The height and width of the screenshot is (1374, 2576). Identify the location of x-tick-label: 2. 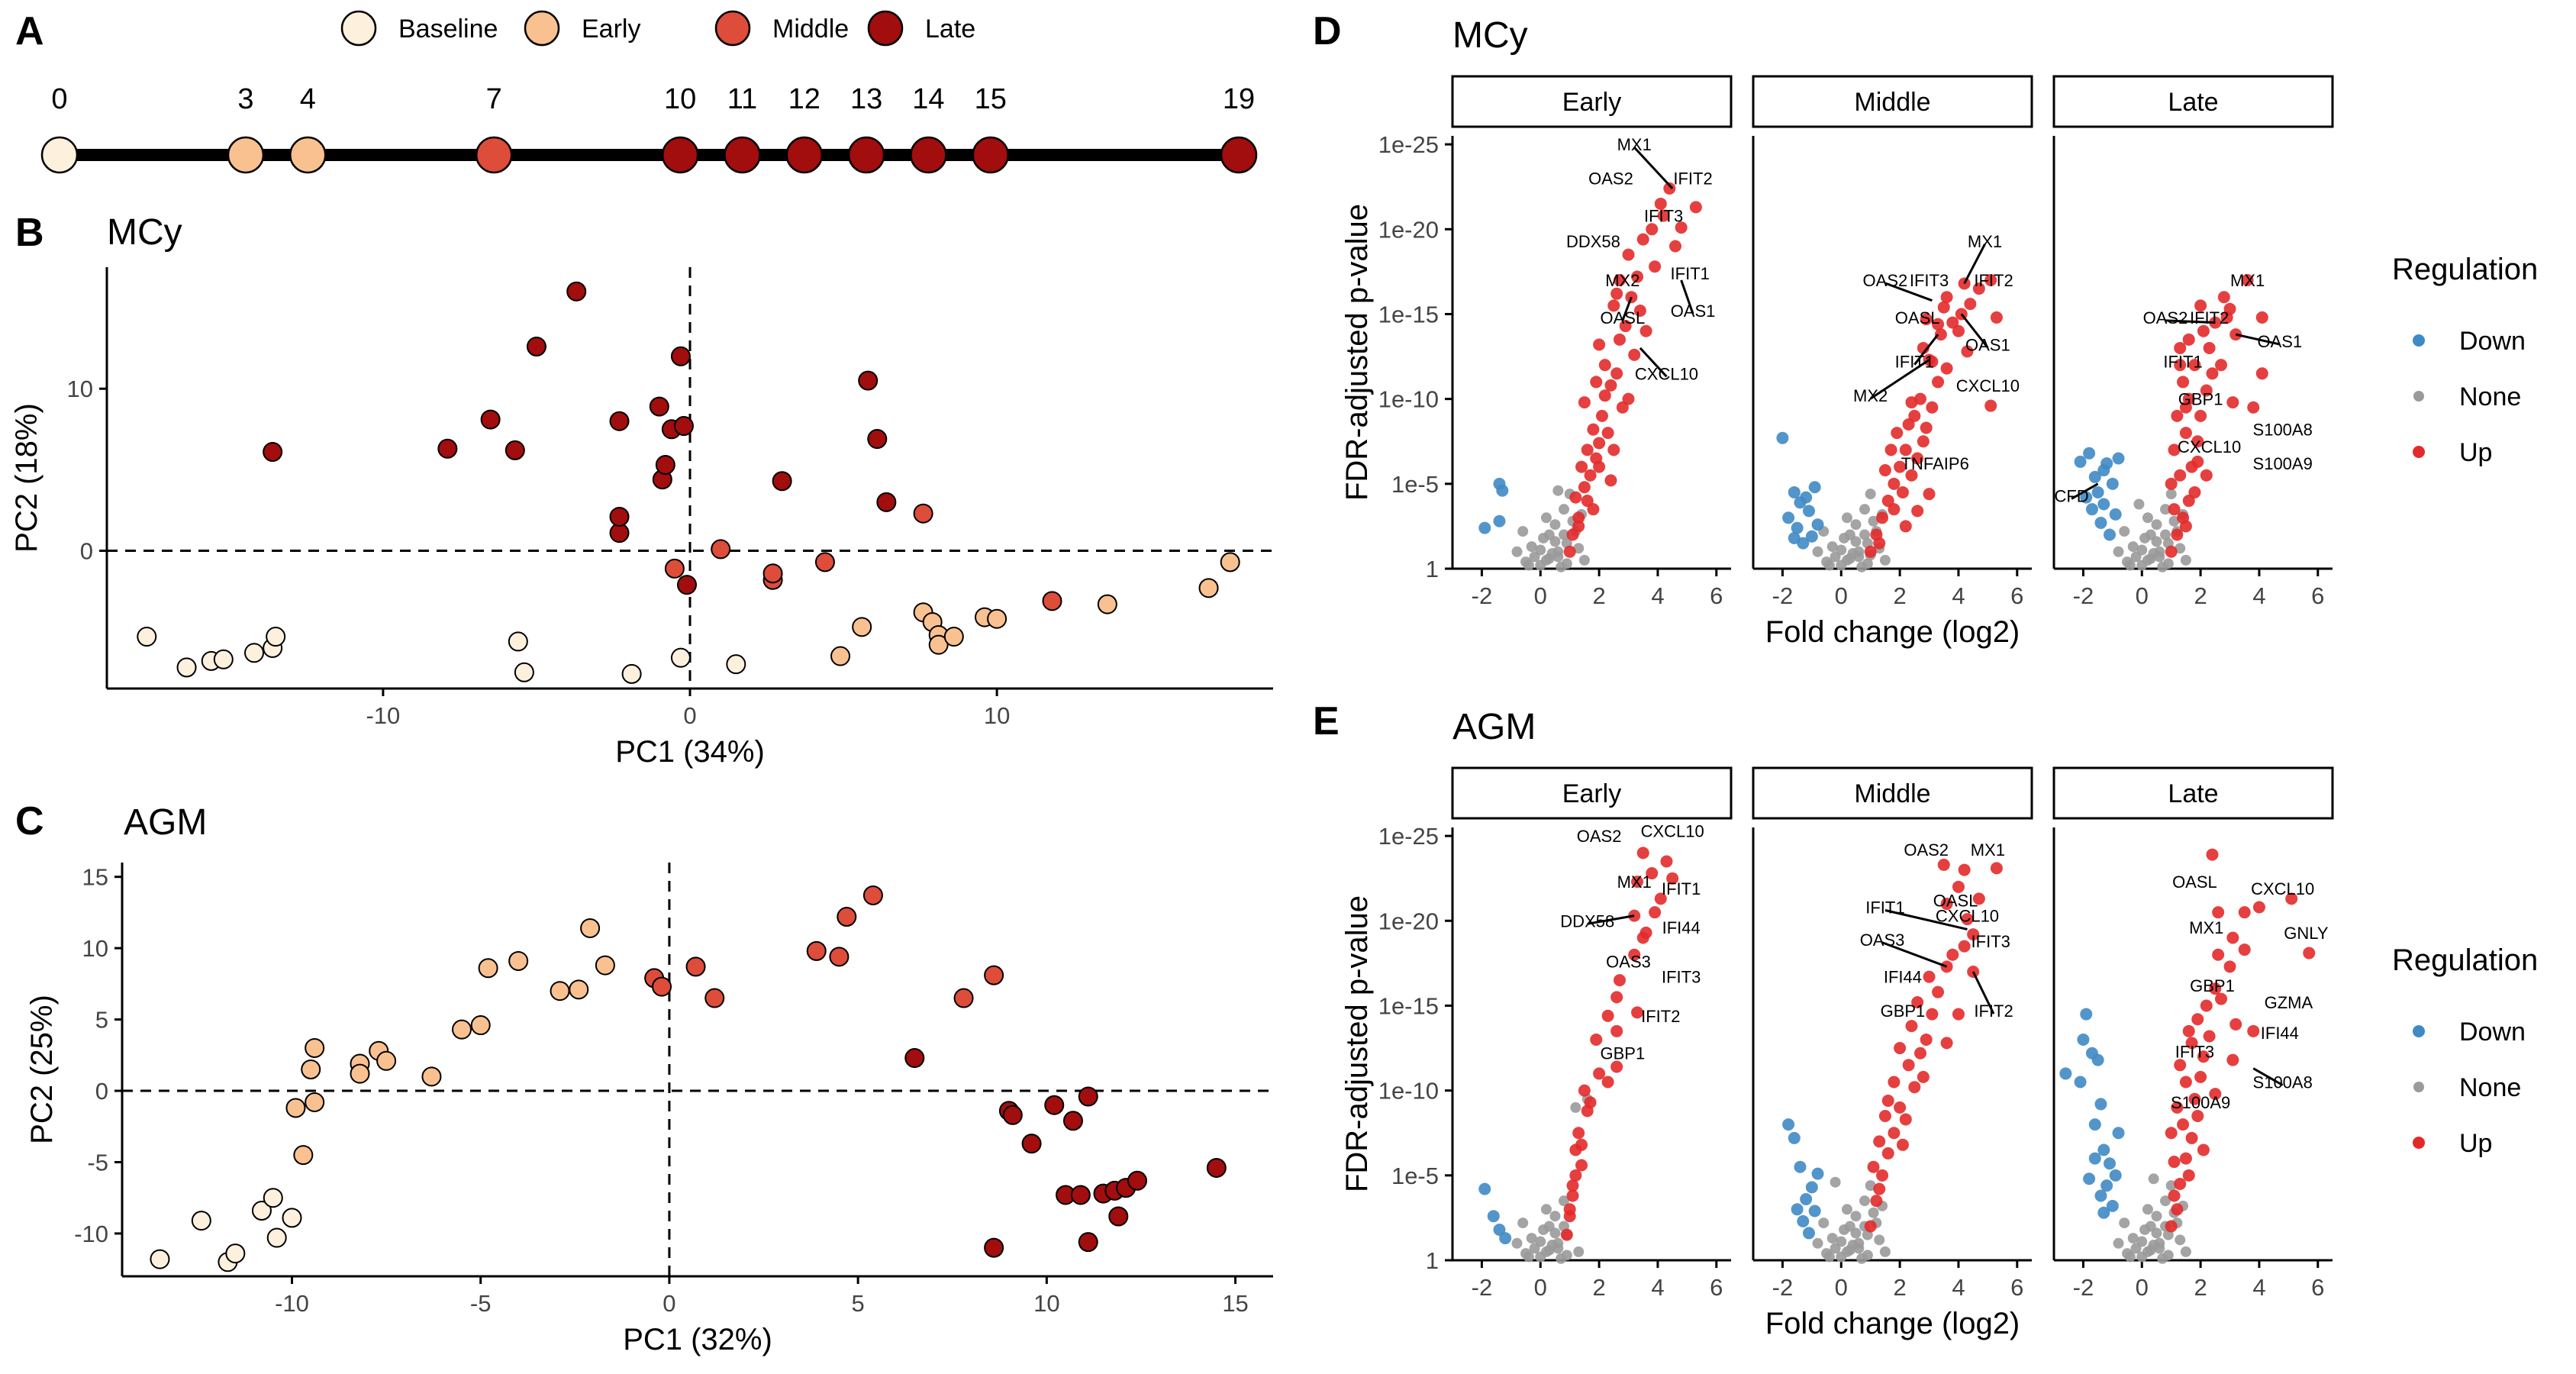
(1599, 595).